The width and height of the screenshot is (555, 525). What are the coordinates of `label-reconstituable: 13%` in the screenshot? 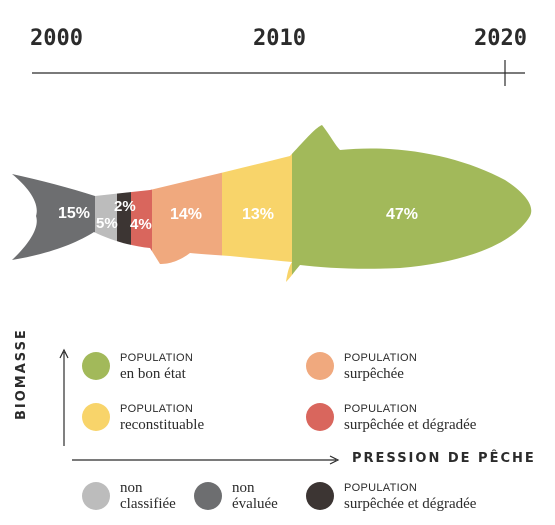 It's located at (258, 214).